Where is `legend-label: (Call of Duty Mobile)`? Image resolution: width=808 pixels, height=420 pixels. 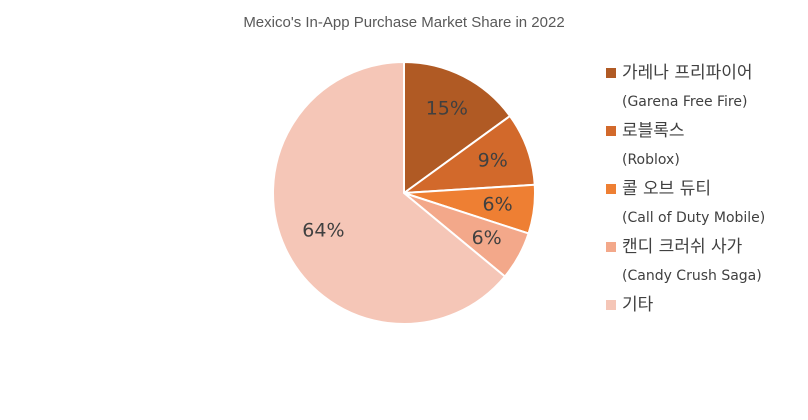 legend-label: (Call of Duty Mobile) is located at coordinates (693, 218).